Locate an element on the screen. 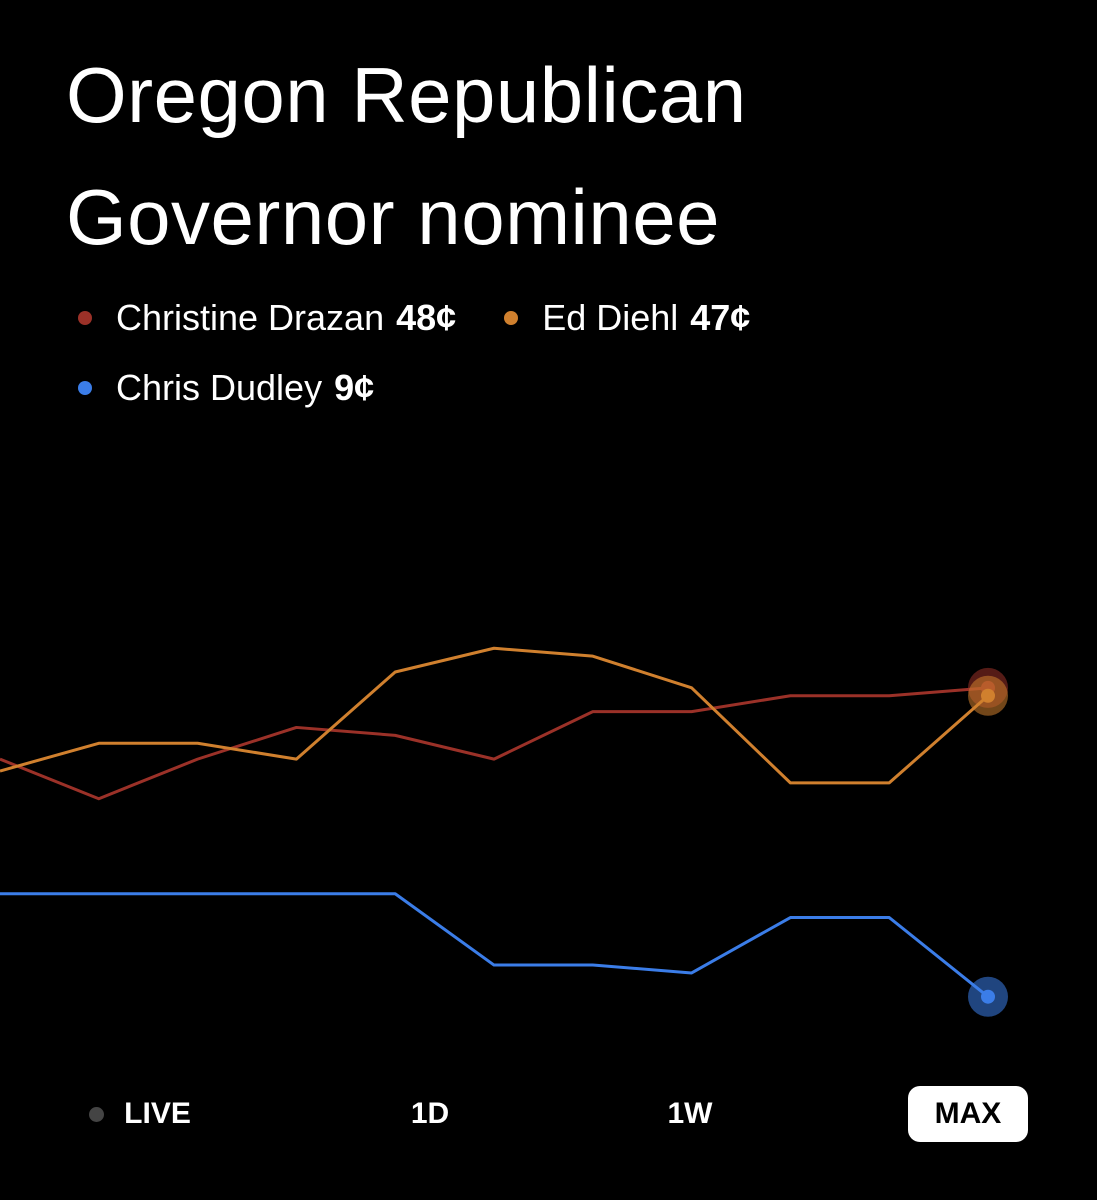 This screenshot has height=1200, width=1097. legend-name: Chris Dudley is located at coordinates (219, 387).